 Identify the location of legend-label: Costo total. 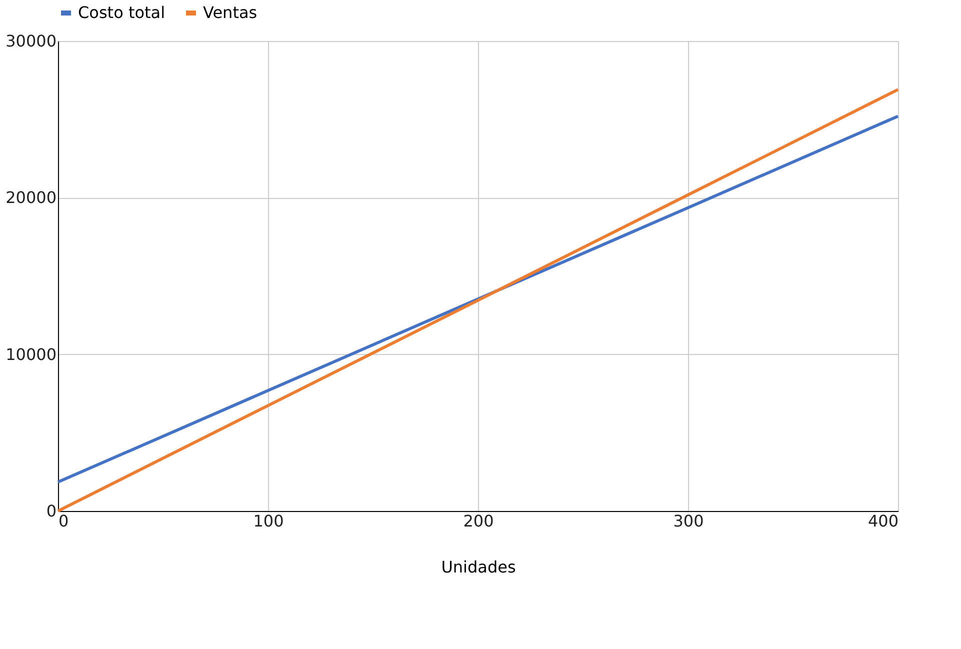
(122, 12).